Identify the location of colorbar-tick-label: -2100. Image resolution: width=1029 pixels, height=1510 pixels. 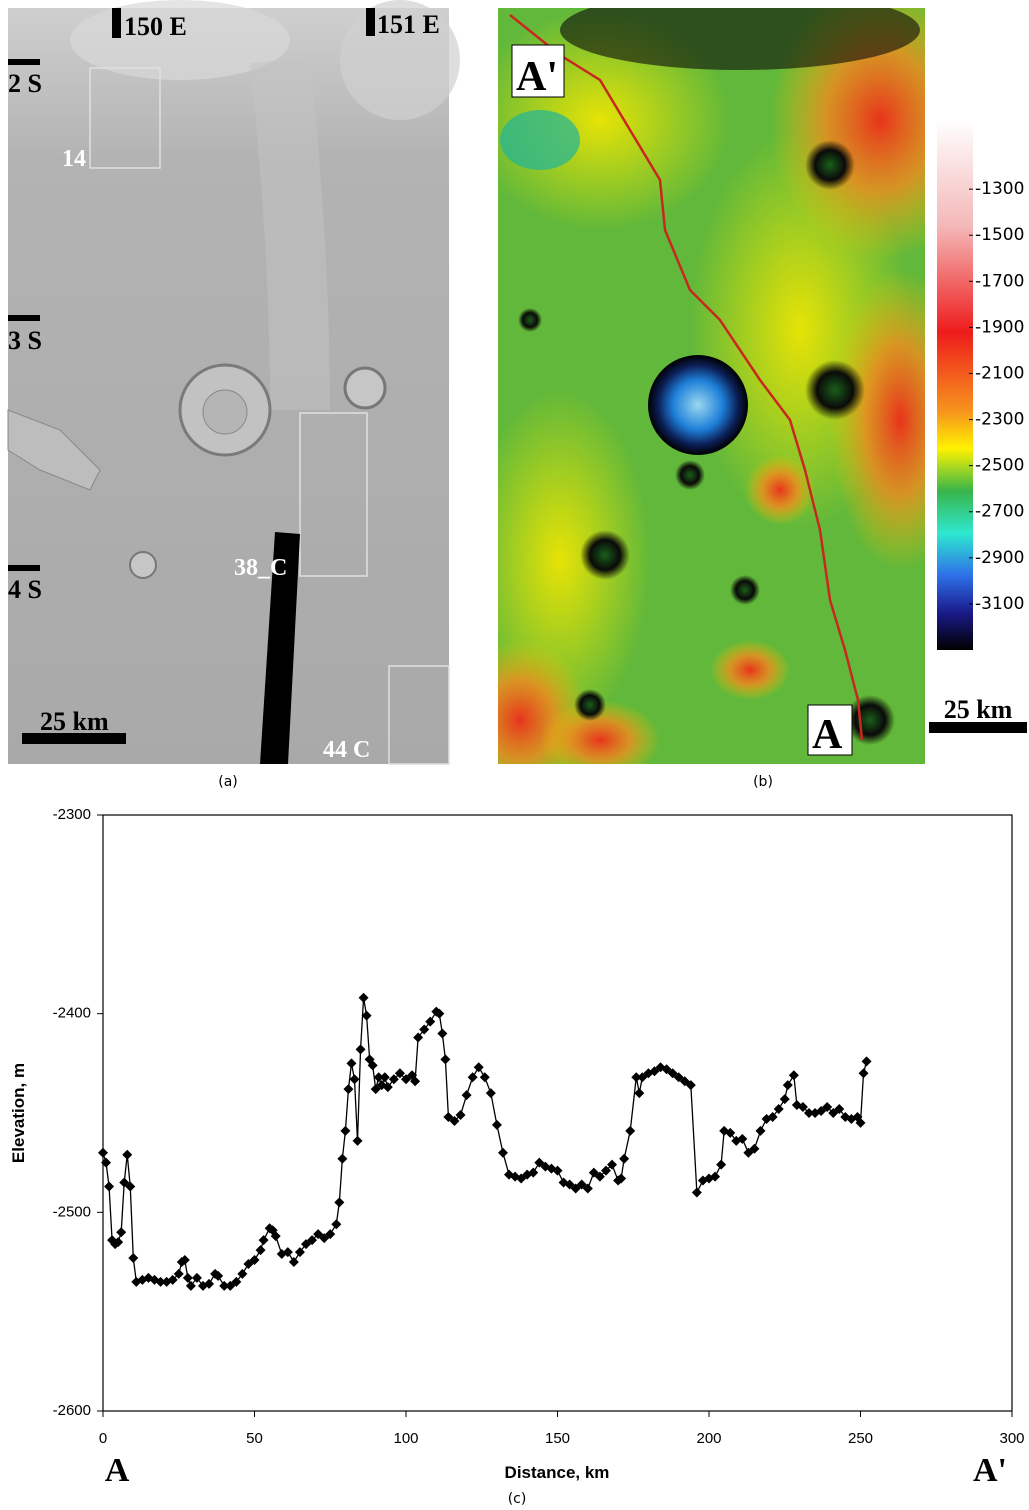
(999, 373).